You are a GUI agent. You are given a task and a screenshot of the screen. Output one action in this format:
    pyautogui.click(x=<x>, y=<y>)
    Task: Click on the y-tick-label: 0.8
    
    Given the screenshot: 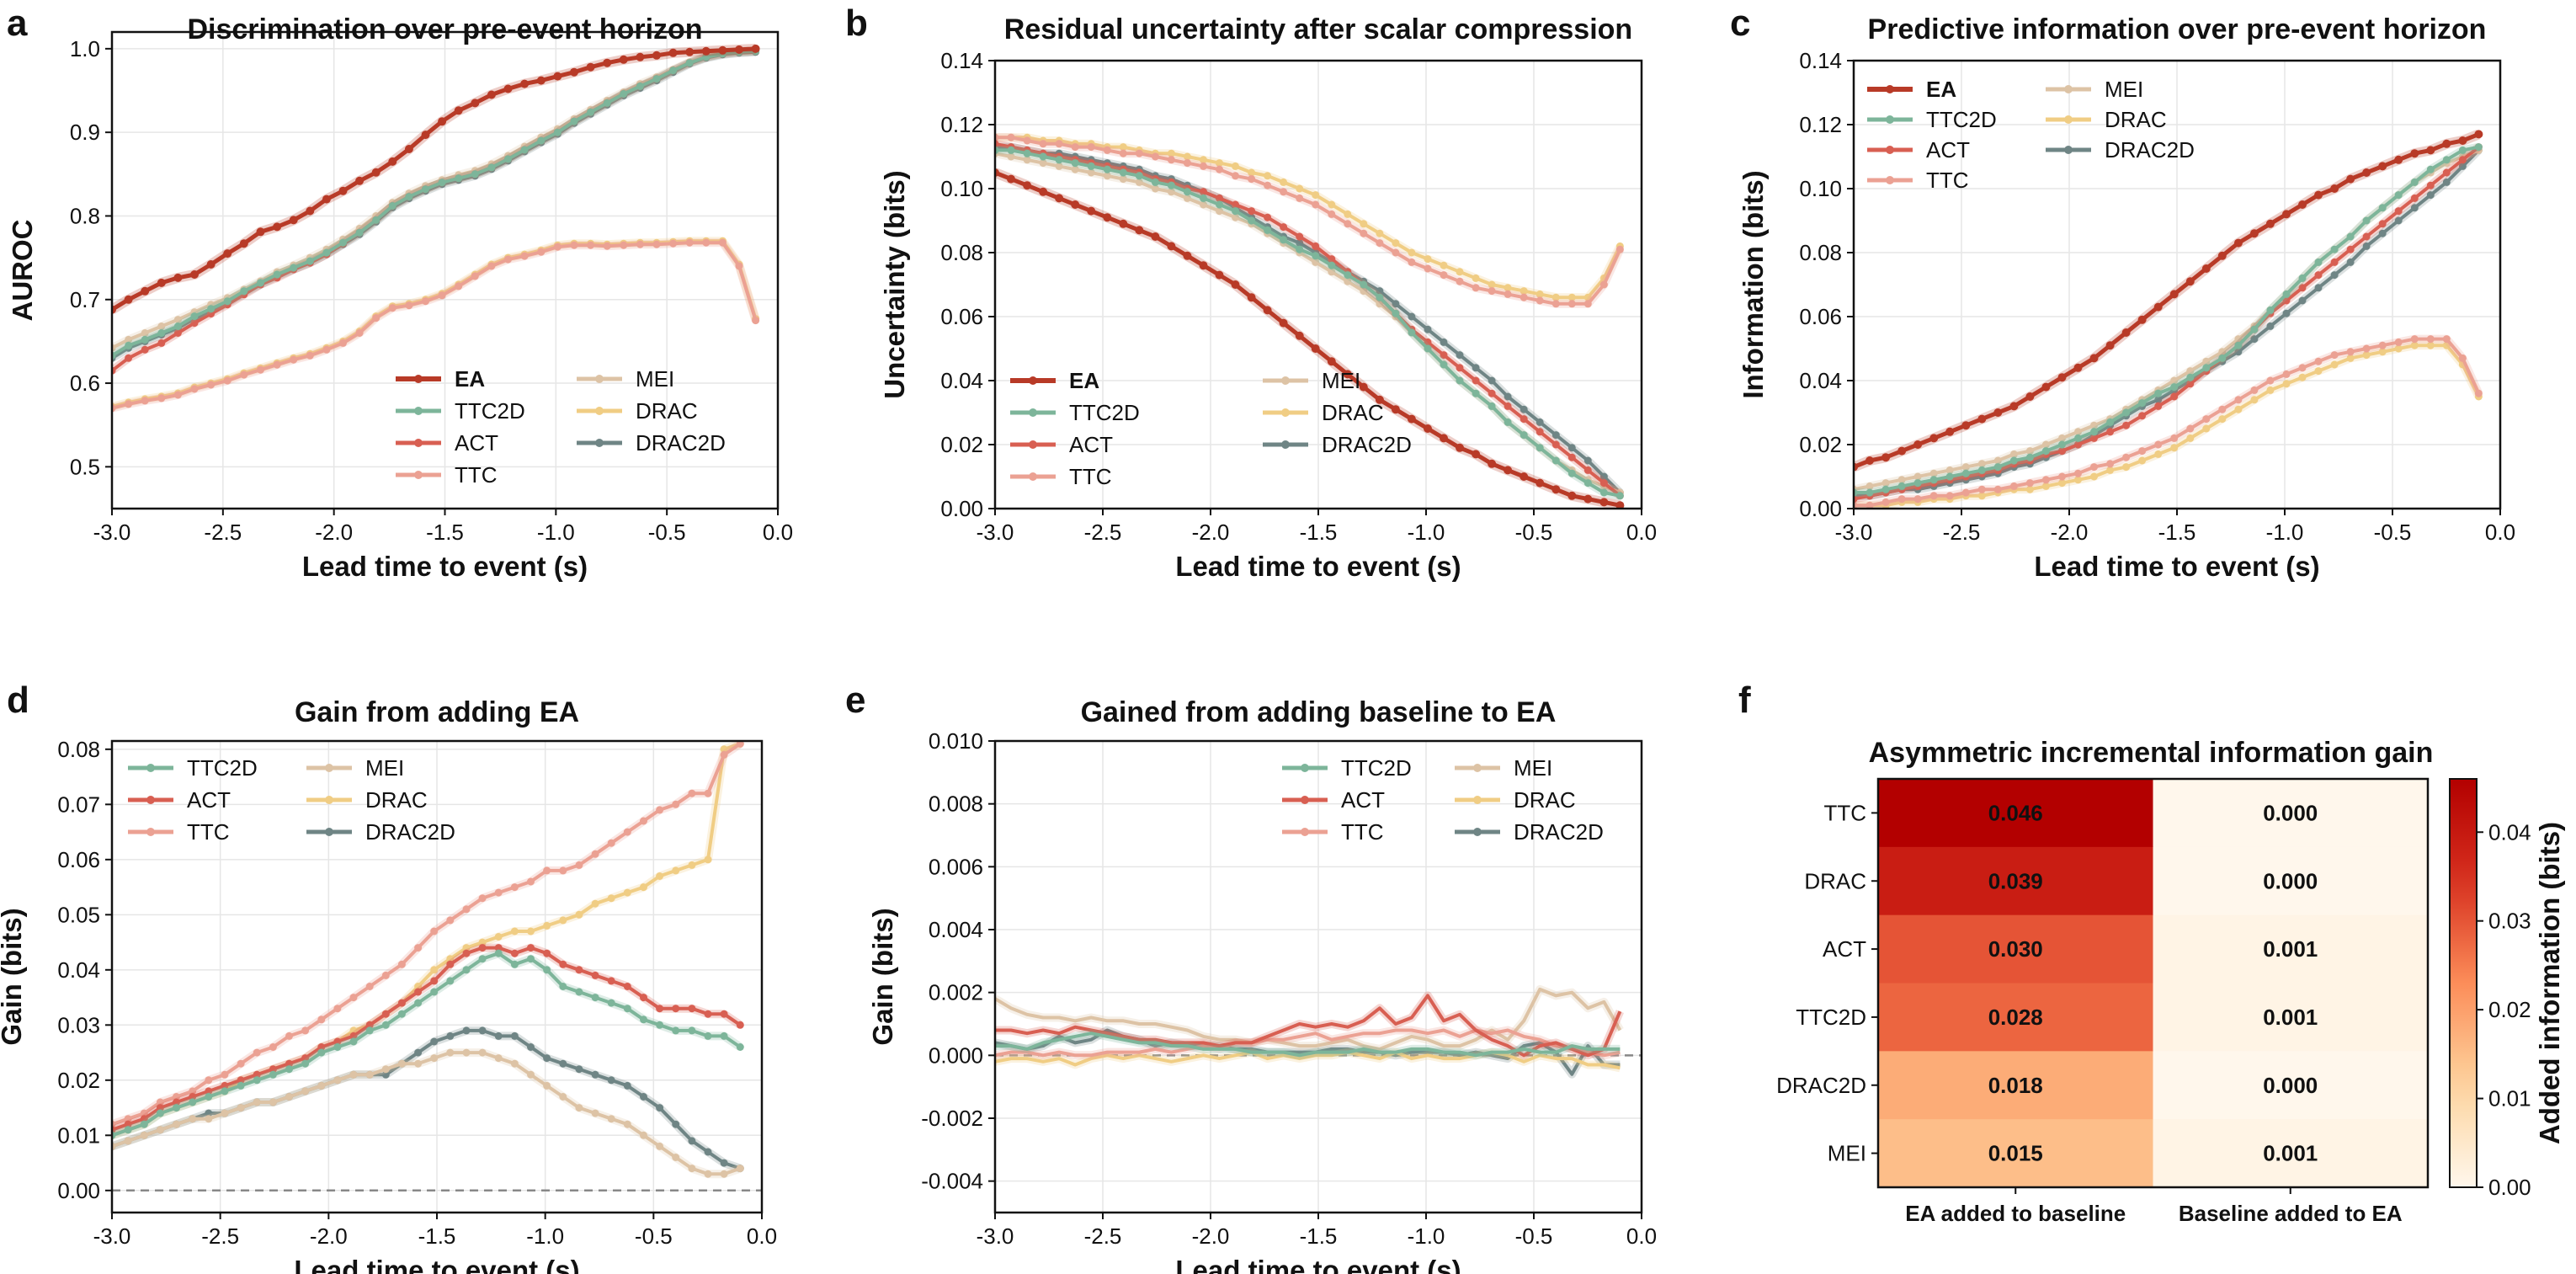 What is the action you would take?
    pyautogui.click(x=85, y=216)
    